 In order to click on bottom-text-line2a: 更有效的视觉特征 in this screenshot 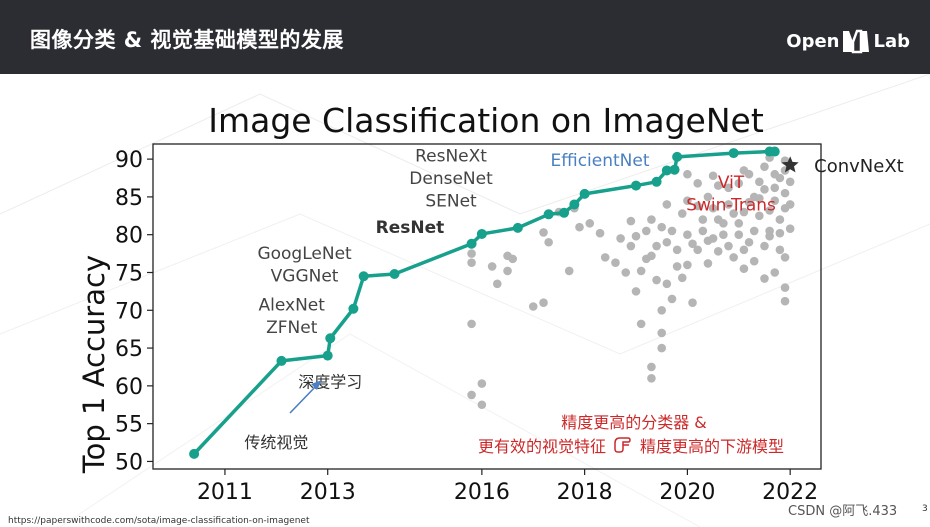, I will do `click(542, 446)`.